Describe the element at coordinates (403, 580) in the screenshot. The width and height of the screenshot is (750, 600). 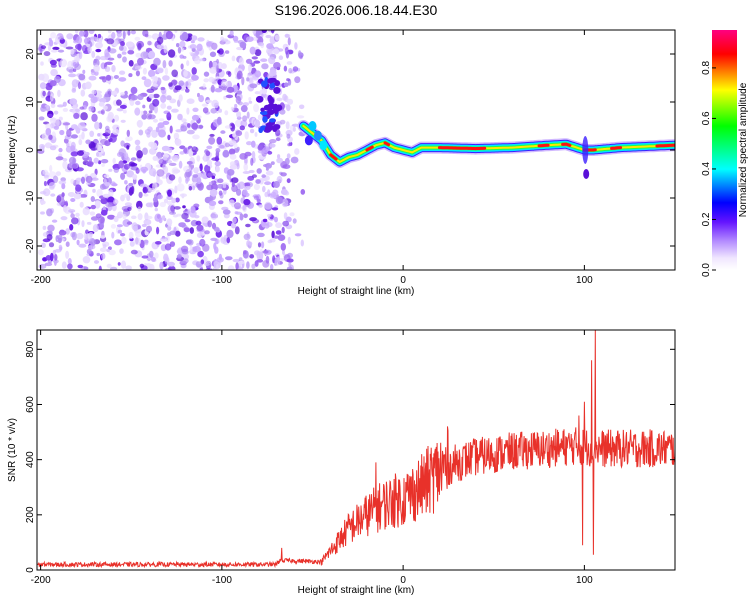
I see `x-tick-label: 0` at that location.